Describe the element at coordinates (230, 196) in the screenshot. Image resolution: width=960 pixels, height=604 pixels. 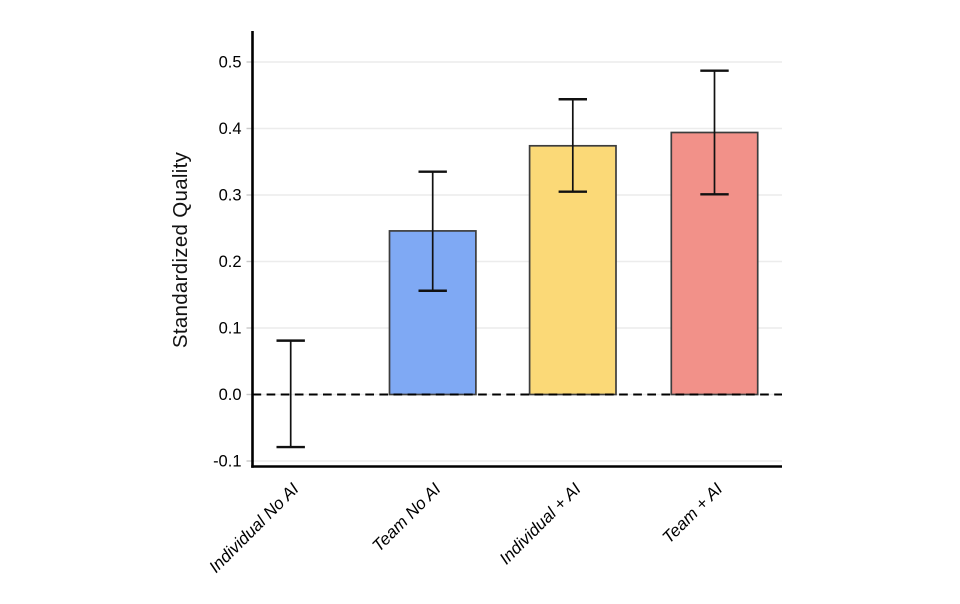
I see `y-tick-label: 0.3` at that location.